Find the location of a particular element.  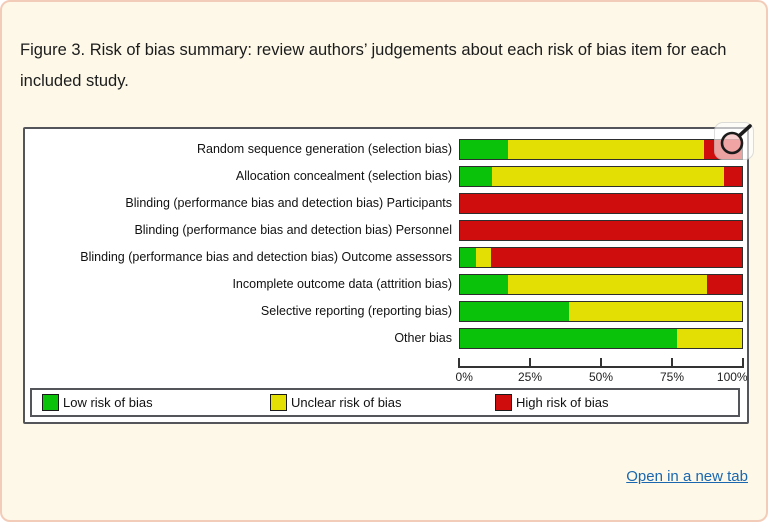

x-axis-tick-label: 0% is located at coordinates (464, 377).